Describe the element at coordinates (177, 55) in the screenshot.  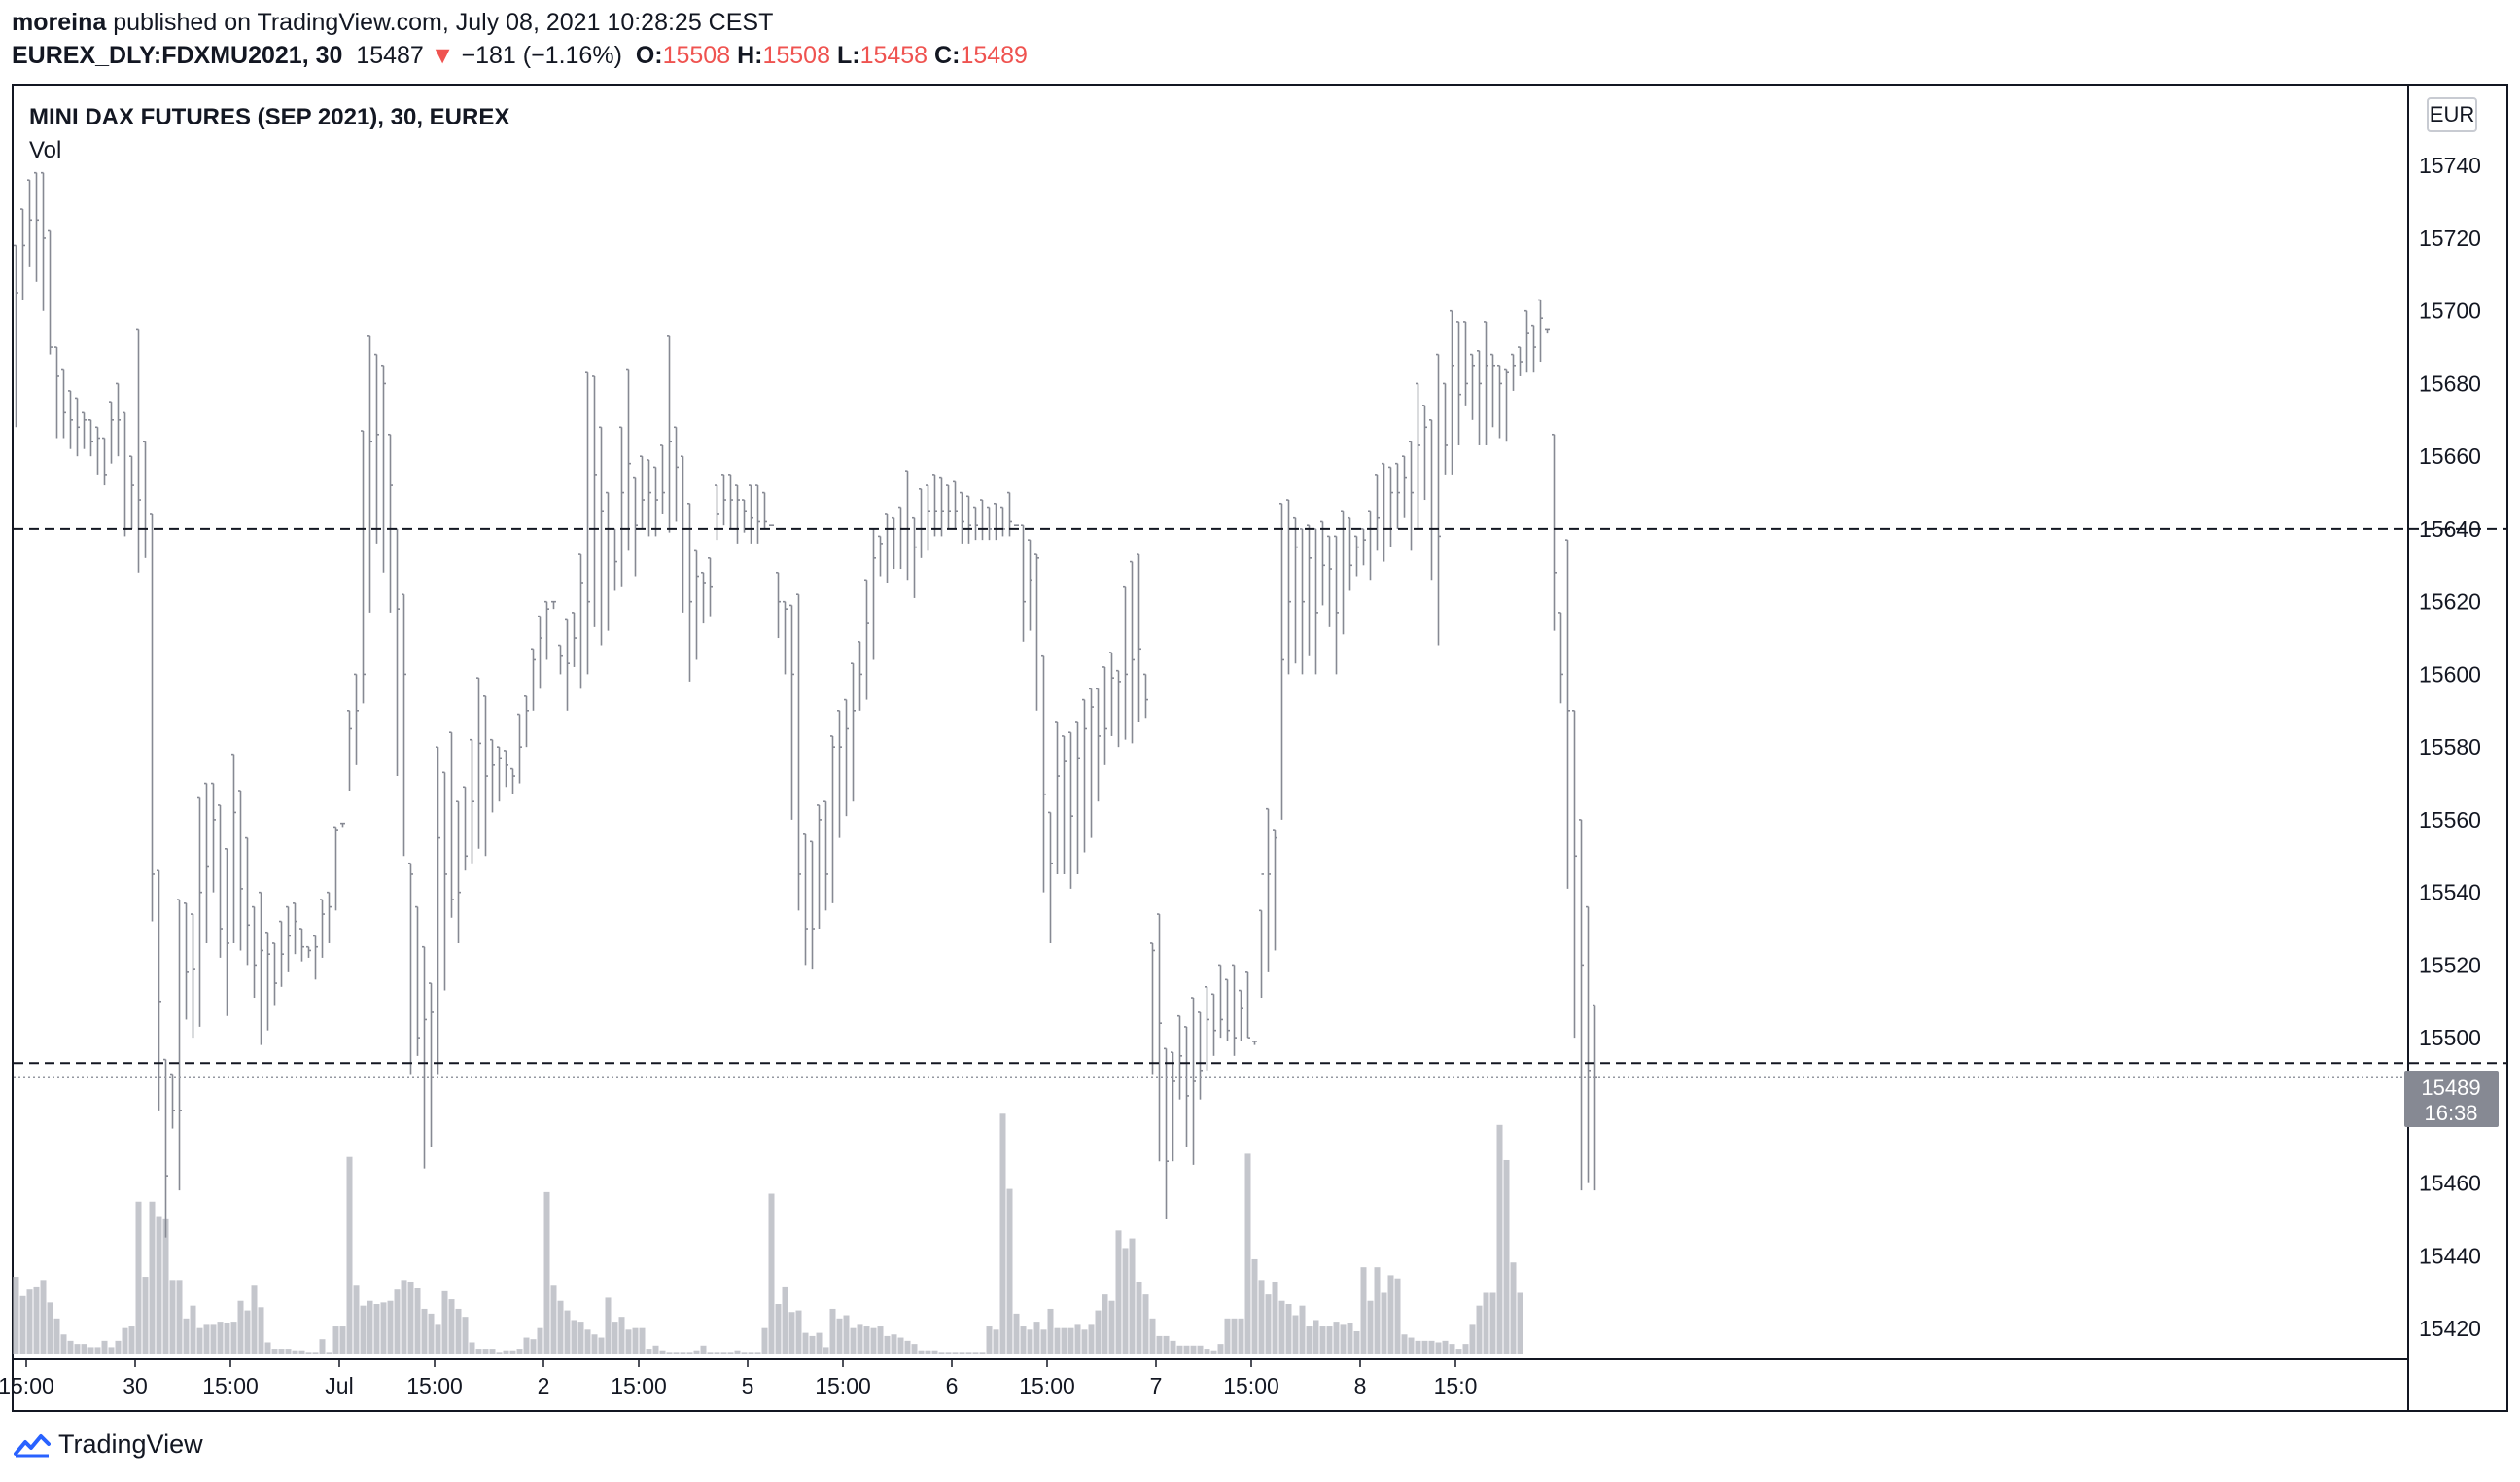
I see `symbol-name: EUREX_DLY:FDXMU2021, 30` at that location.